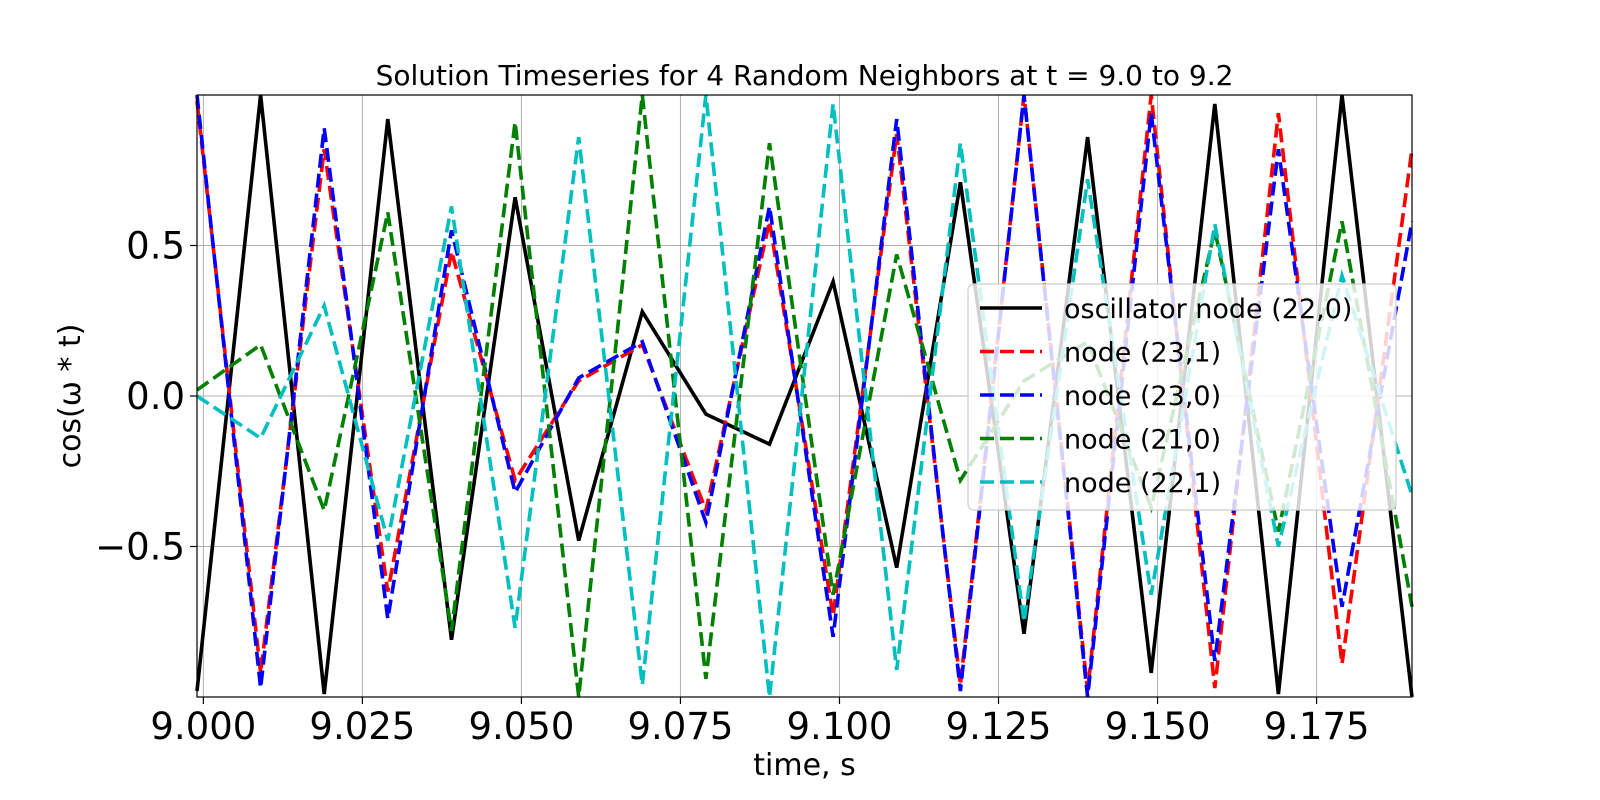  I want to click on y-tick-label: −0.5, so click(140, 547).